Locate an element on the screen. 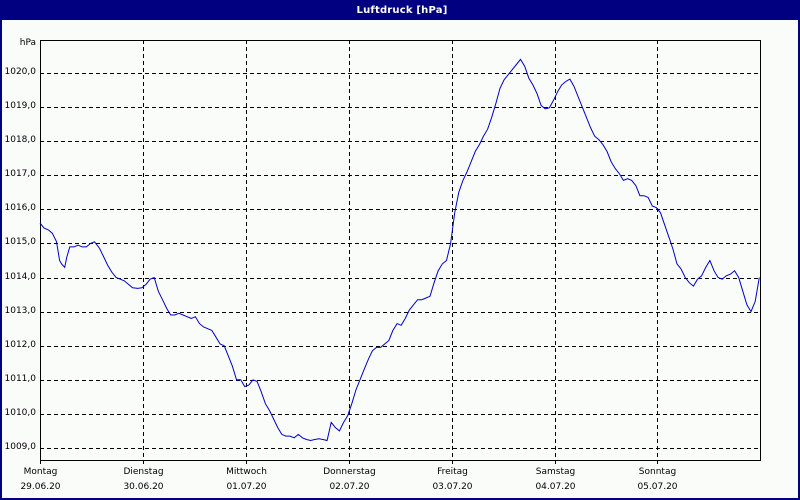 Image resolution: width=800 pixels, height=500 pixels. y-tick-label: 1009,0 is located at coordinates (20, 446).